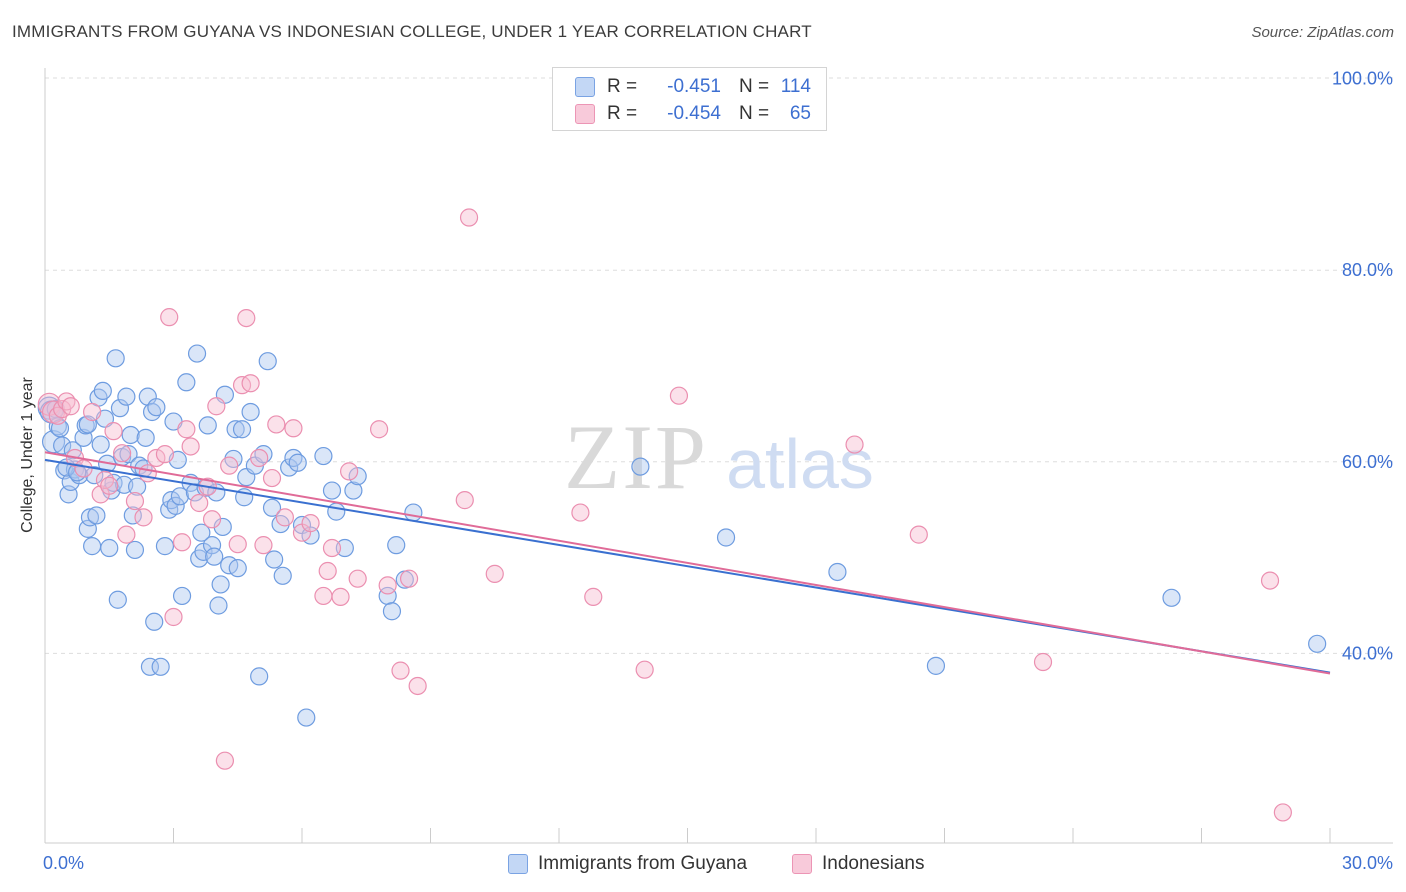 This screenshot has width=1406, height=892. I want to click on y-tick-label: 40.0%, so click(1367, 653).